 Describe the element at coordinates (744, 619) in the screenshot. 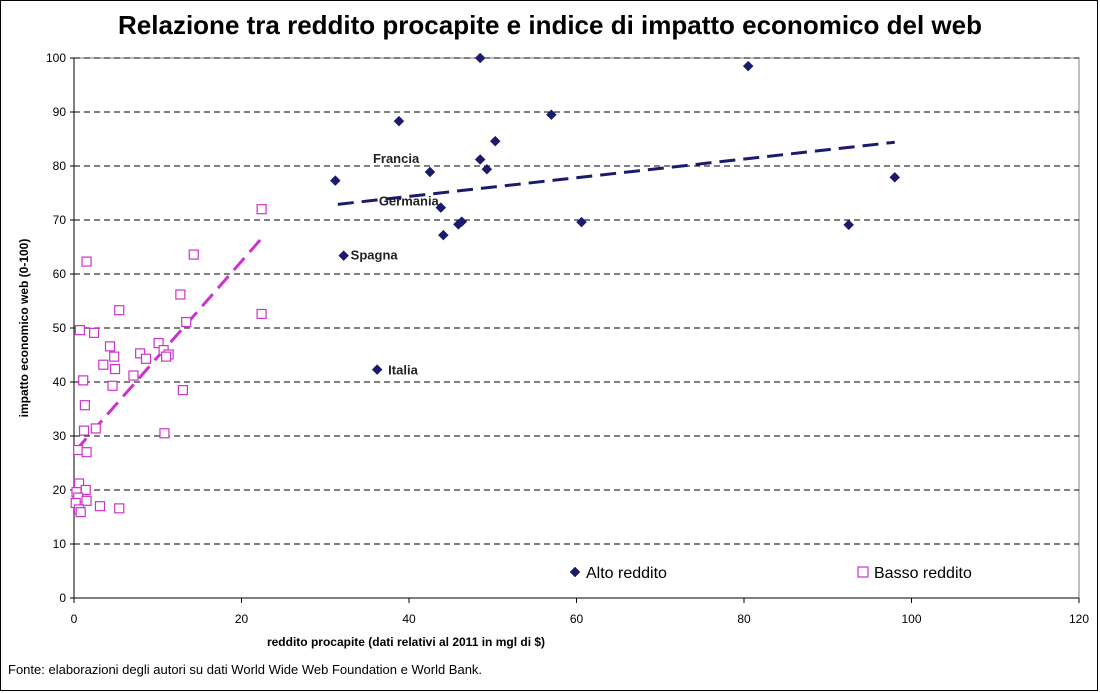

I see `x-tick-label: 80` at that location.